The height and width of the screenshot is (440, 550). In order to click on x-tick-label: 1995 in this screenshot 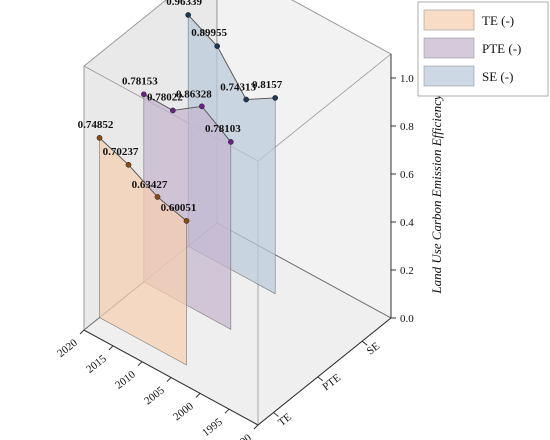, I will do `click(212, 427)`.